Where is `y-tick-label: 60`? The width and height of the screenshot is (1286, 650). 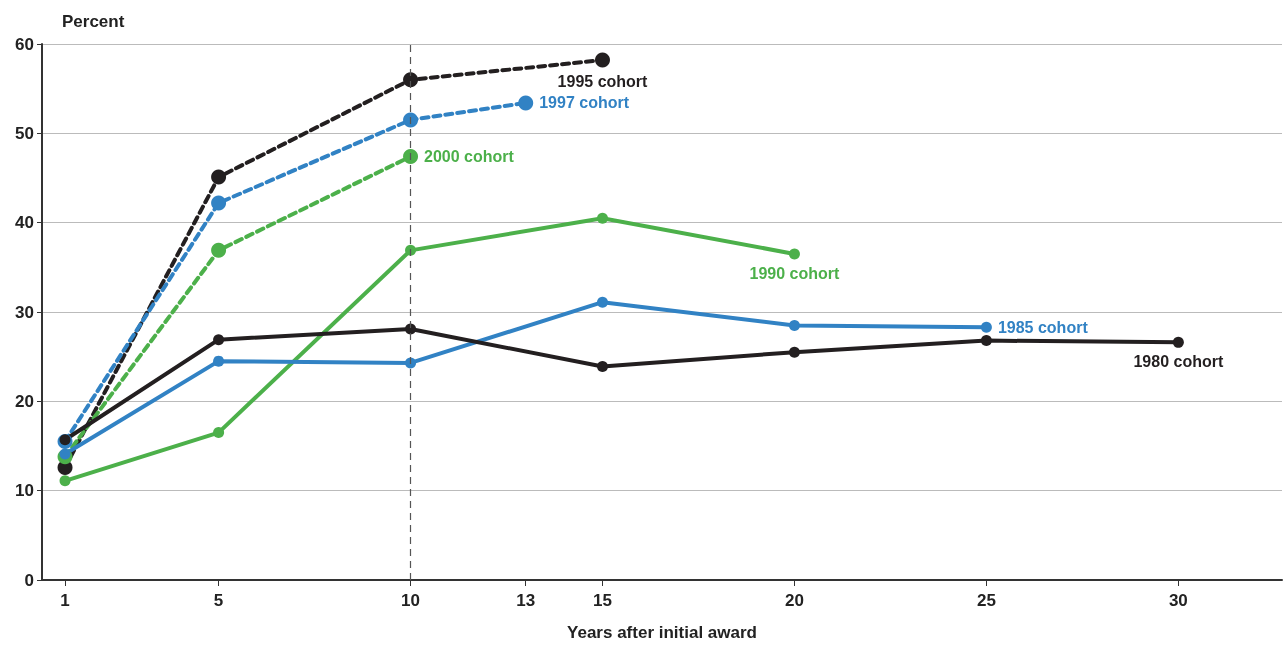
y-tick-label: 60 is located at coordinates (24, 44).